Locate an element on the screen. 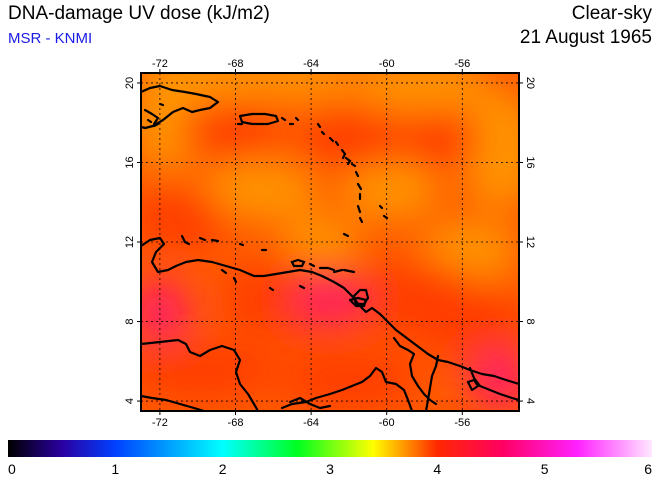 The width and height of the screenshot is (660, 480). colorbar is located at coordinates (330, 448).